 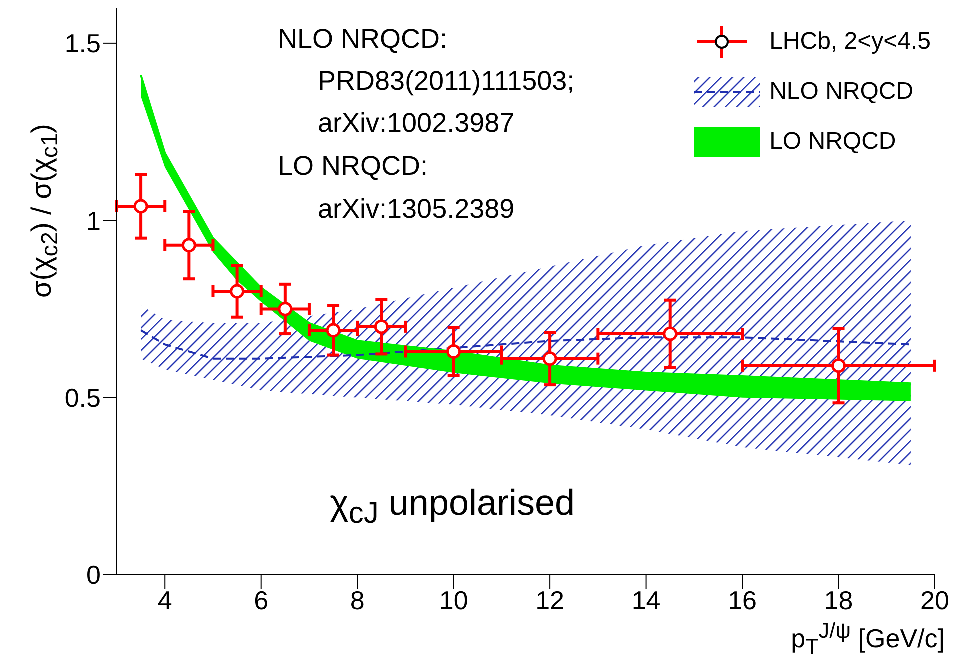 What do you see at coordinates (82, 398) in the screenshot?
I see `y-tick-label: 0.5` at bounding box center [82, 398].